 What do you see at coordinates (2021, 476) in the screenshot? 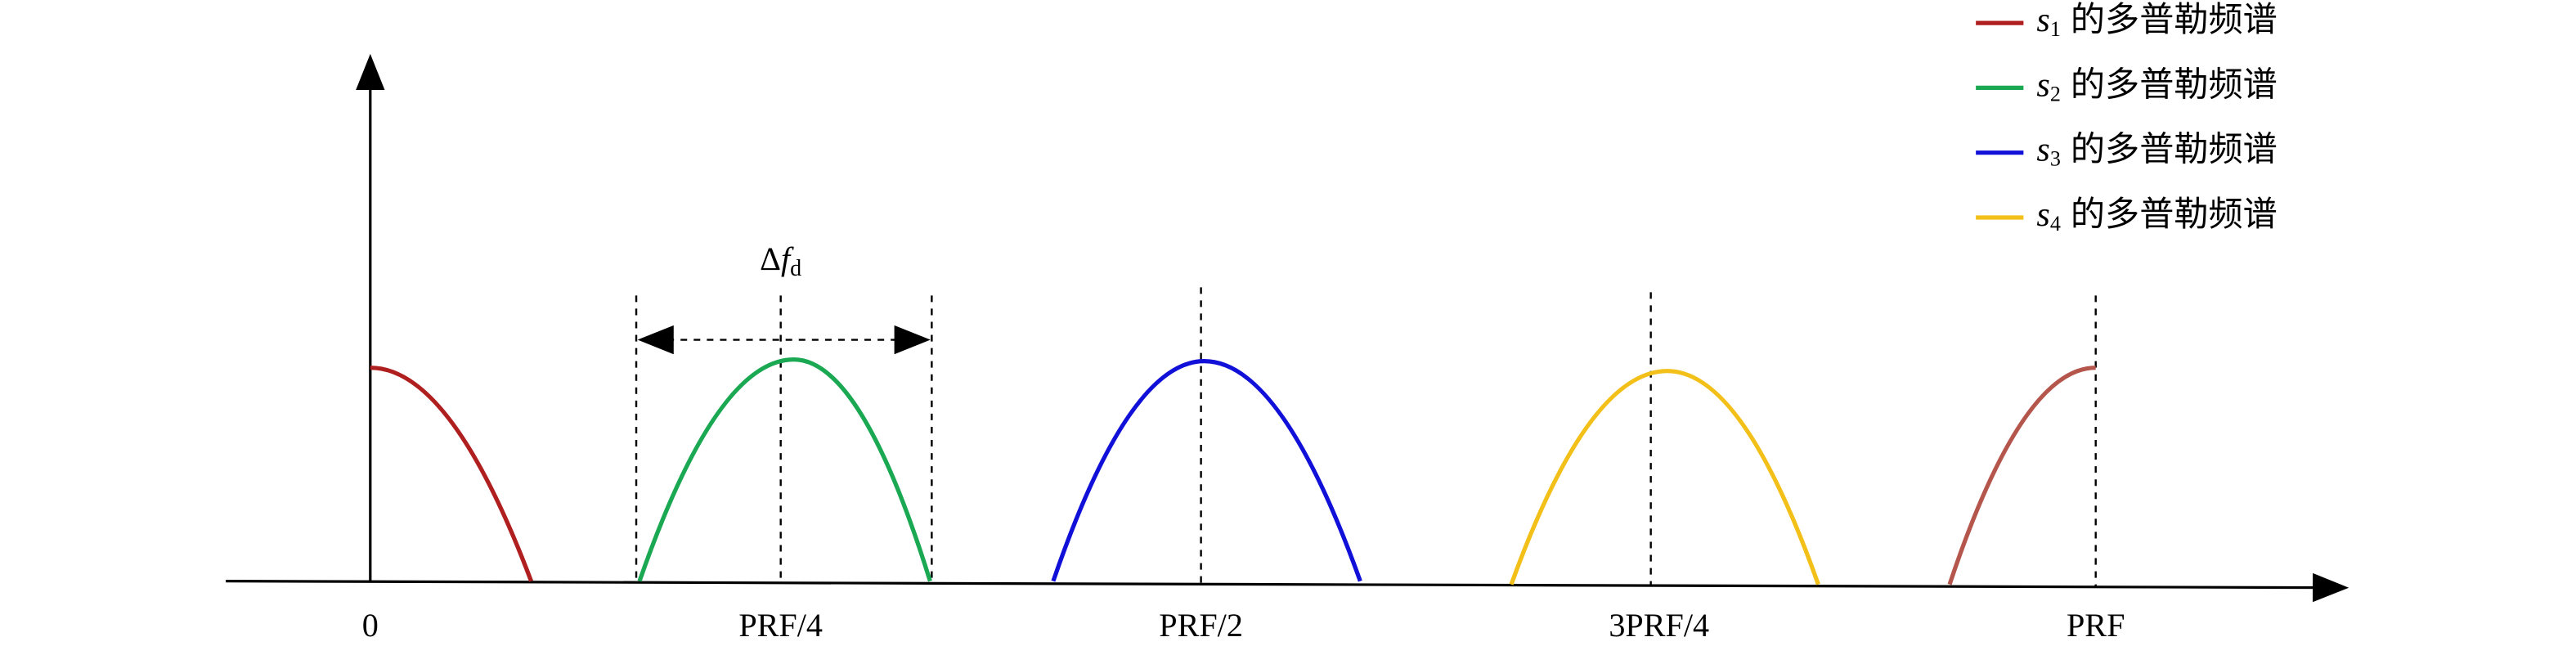
I see `spectrum-wrap` at bounding box center [2021, 476].